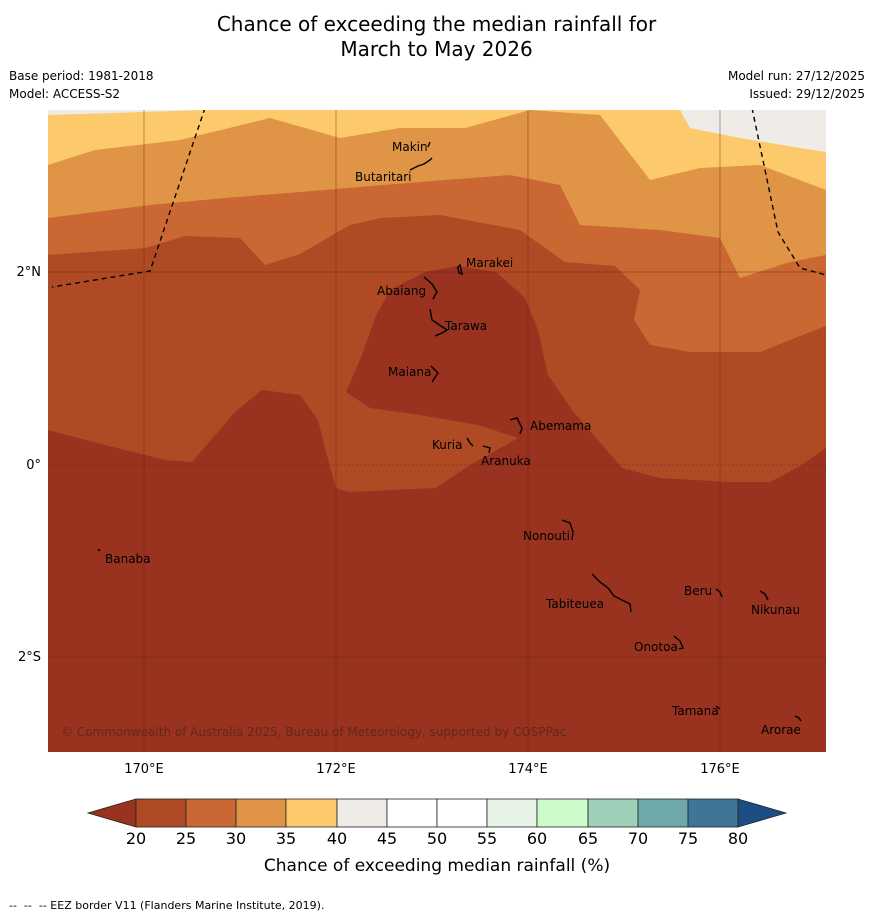 The width and height of the screenshot is (873, 919). What do you see at coordinates (486, 449) in the screenshot?
I see `island-aranuka` at bounding box center [486, 449].